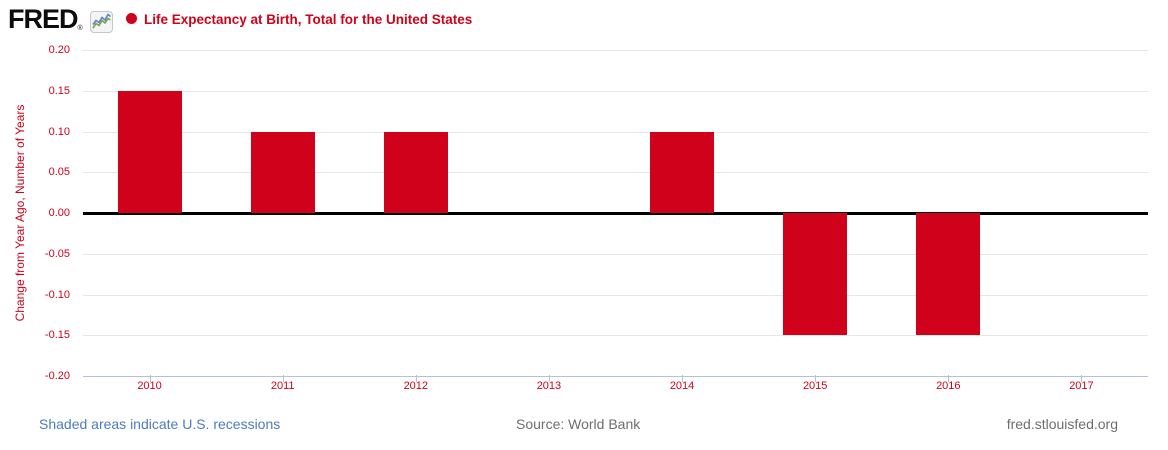 The height and width of the screenshot is (450, 1168). I want to click on y-axis-tick-label: 0.10, so click(59, 131).